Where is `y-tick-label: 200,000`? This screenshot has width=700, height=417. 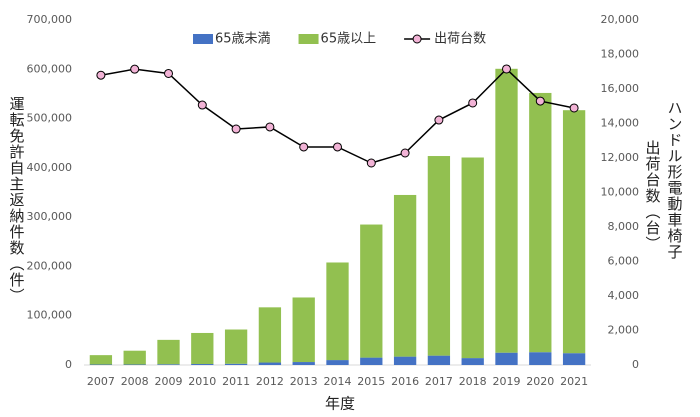 y-tick-label: 200,000 is located at coordinates (50, 265).